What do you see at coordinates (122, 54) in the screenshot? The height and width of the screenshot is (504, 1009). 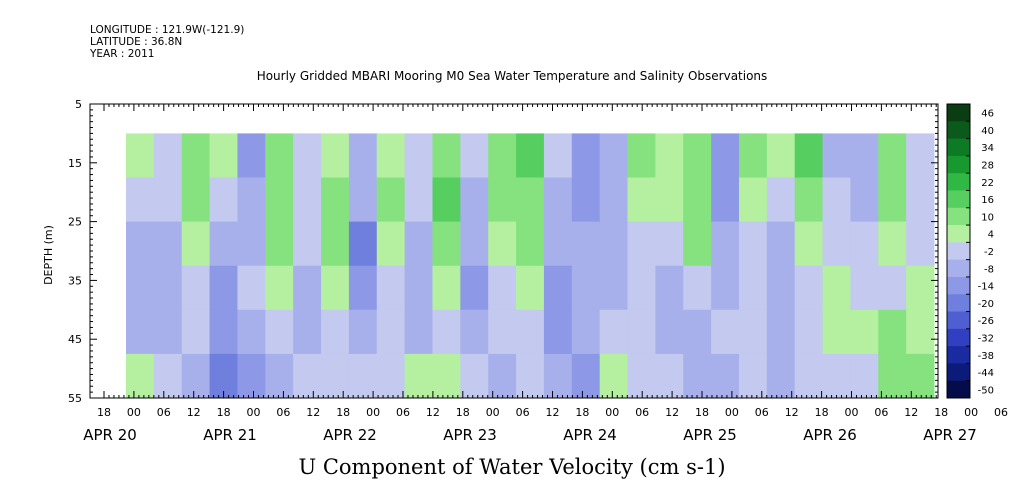 I see `year-text: YEAR : 2011` at bounding box center [122, 54].